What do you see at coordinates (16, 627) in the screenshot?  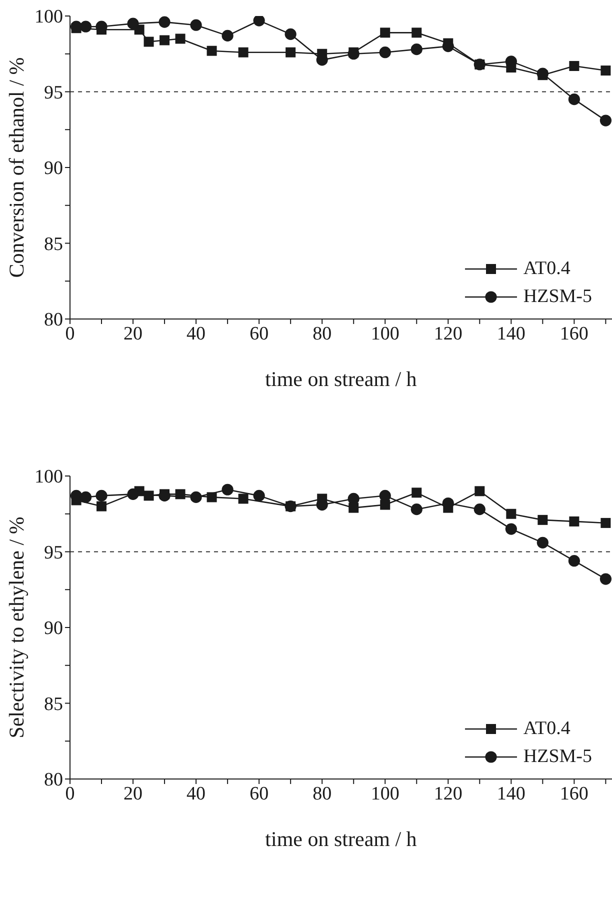 I see `y-axis-title: Selectivity to ethylene / %` at bounding box center [16, 627].